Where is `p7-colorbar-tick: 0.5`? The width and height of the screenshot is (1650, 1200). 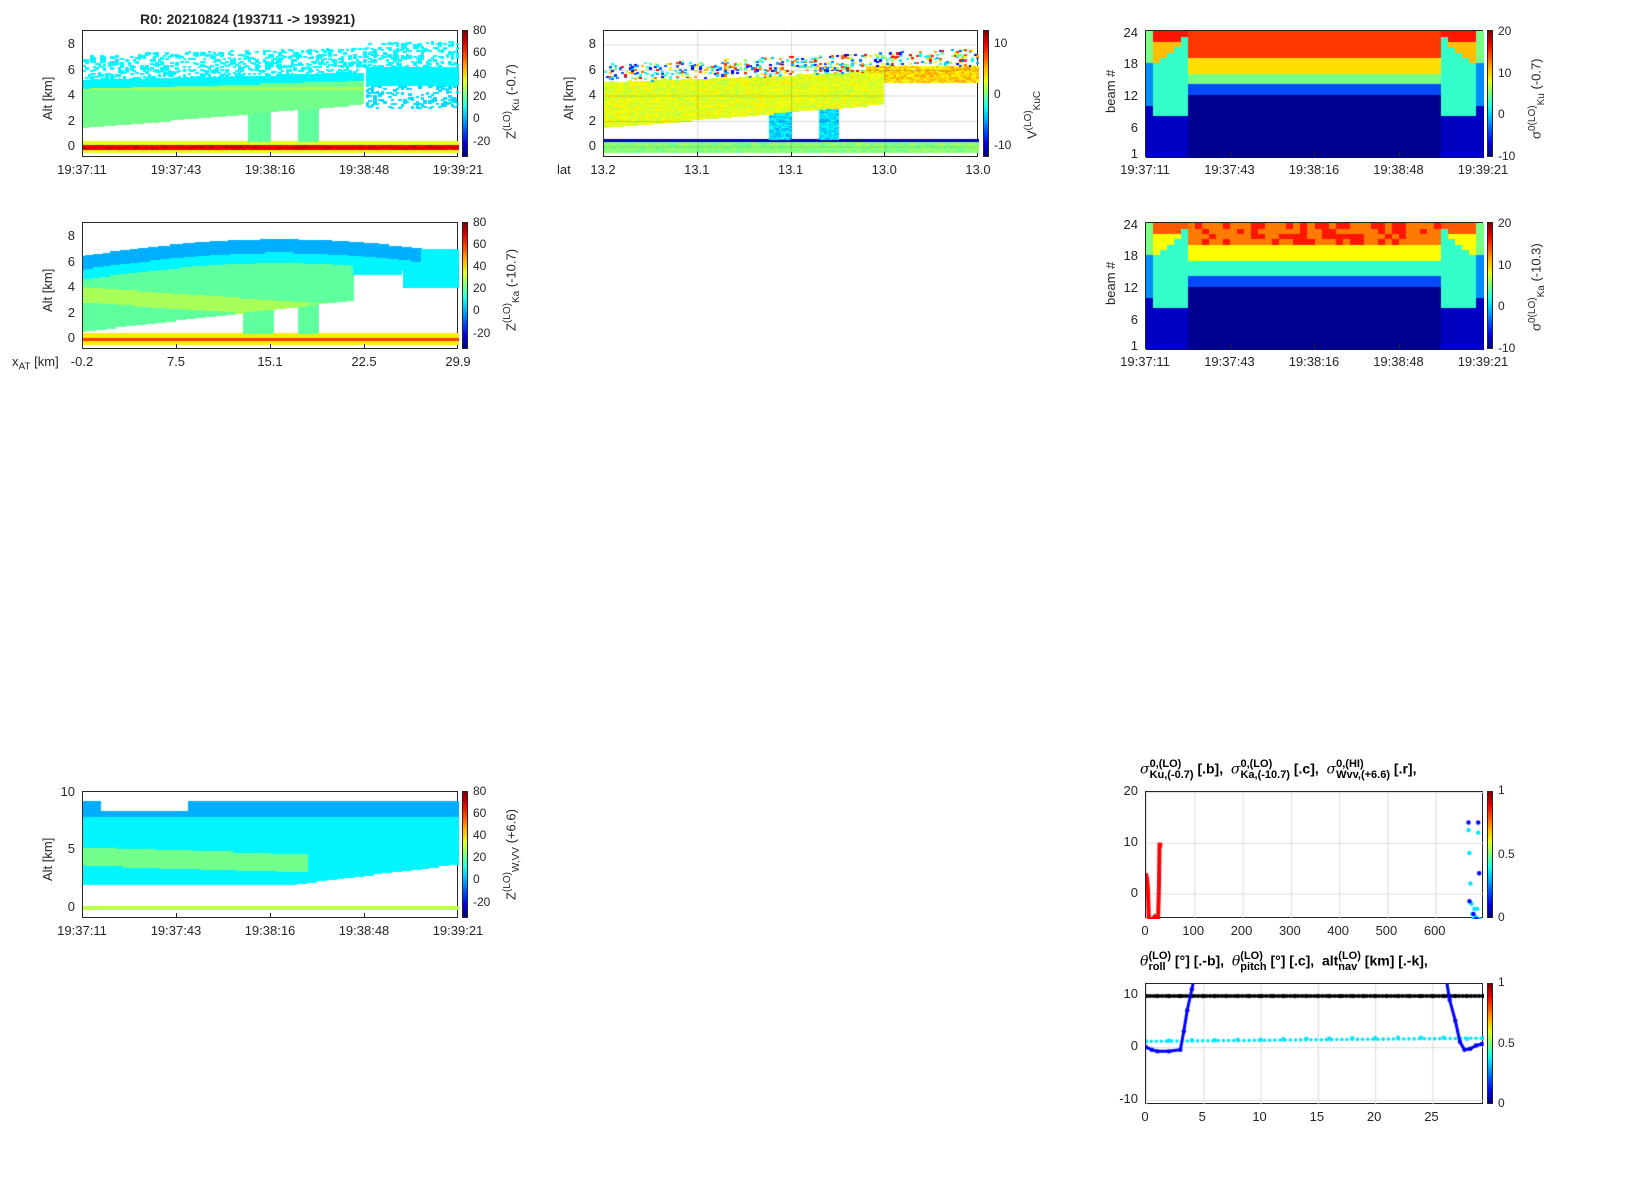
p7-colorbar-tick: 0.5 is located at coordinates (1506, 853).